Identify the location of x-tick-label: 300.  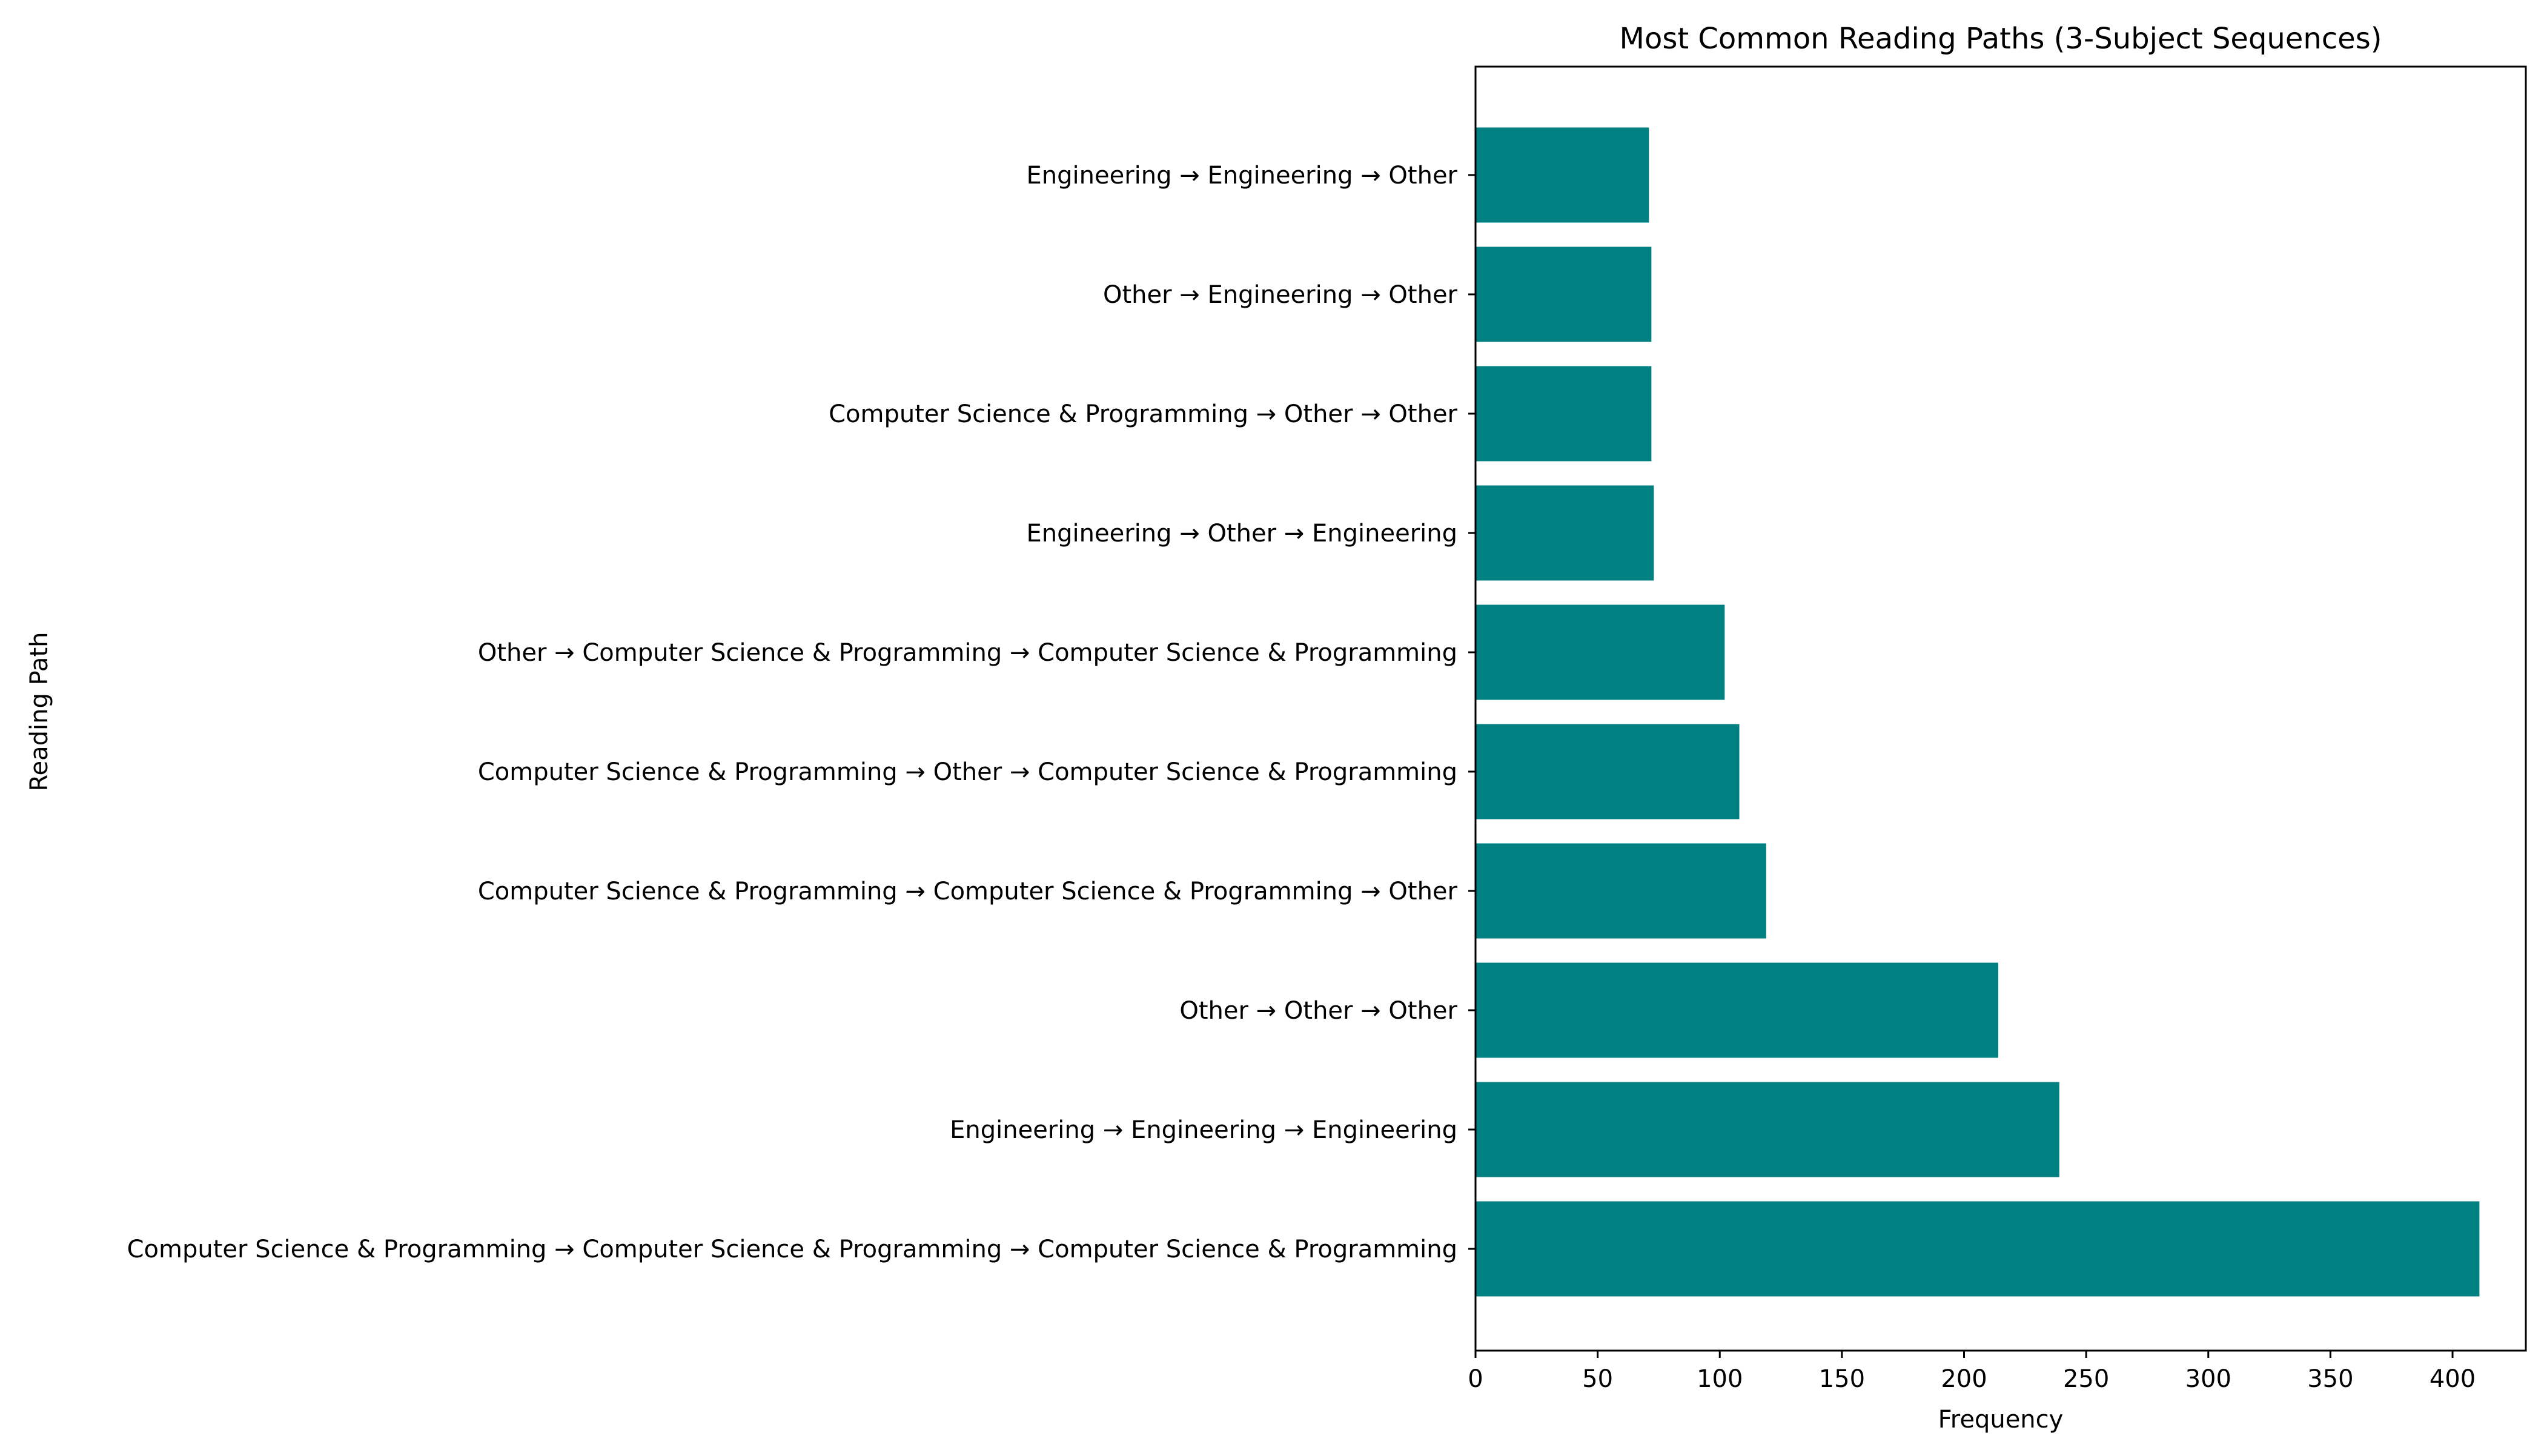
(2208, 1379).